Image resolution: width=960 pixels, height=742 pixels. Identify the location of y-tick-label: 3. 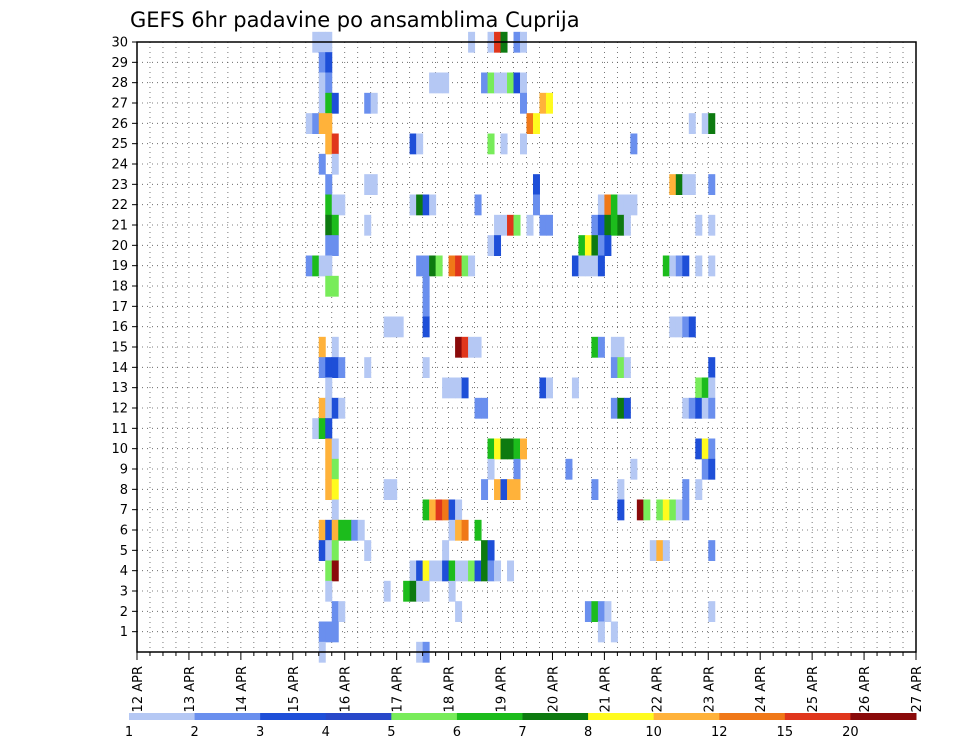
(124, 592).